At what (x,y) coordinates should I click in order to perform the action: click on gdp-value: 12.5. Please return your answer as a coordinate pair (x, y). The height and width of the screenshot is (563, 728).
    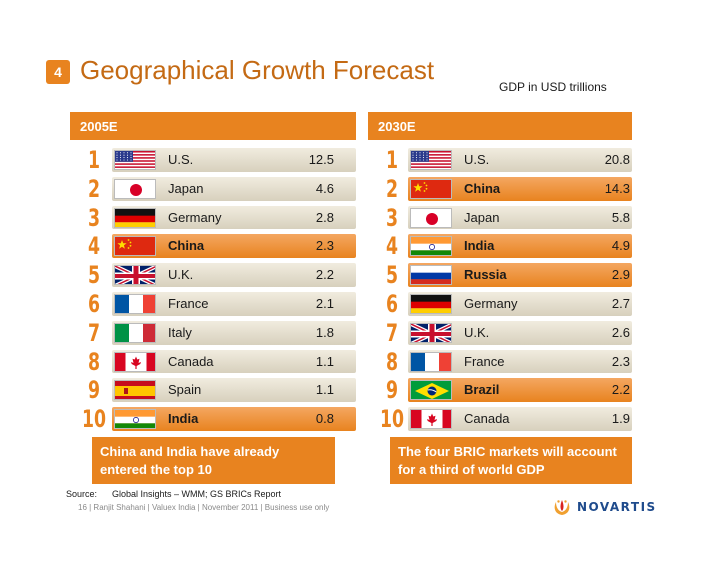
    Looking at the image, I should click on (321, 159).